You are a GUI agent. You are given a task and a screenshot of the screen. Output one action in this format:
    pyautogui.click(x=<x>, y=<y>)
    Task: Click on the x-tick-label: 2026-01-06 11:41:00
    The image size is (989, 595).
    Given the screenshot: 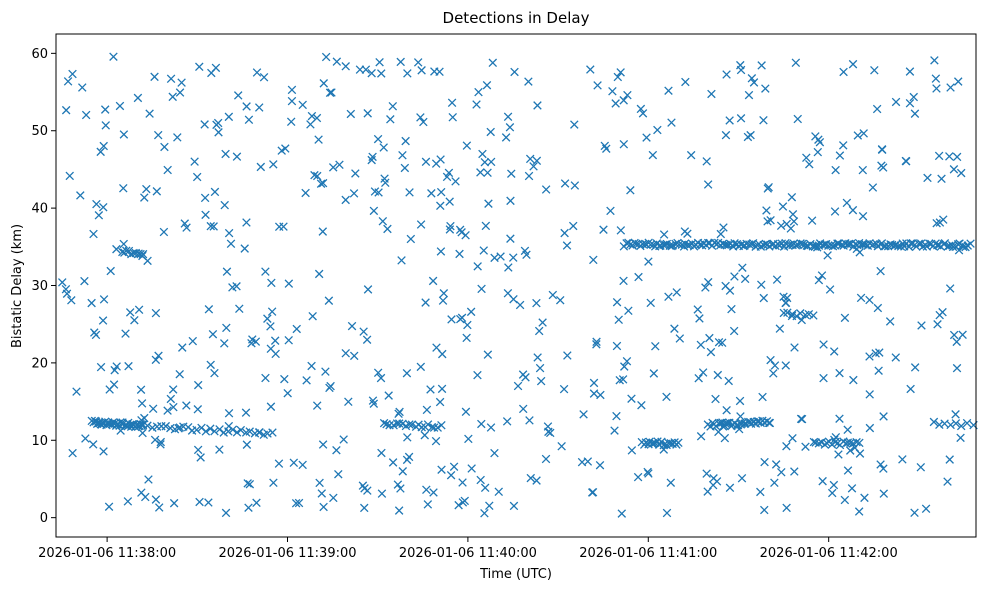 What is the action you would take?
    pyautogui.click(x=648, y=553)
    